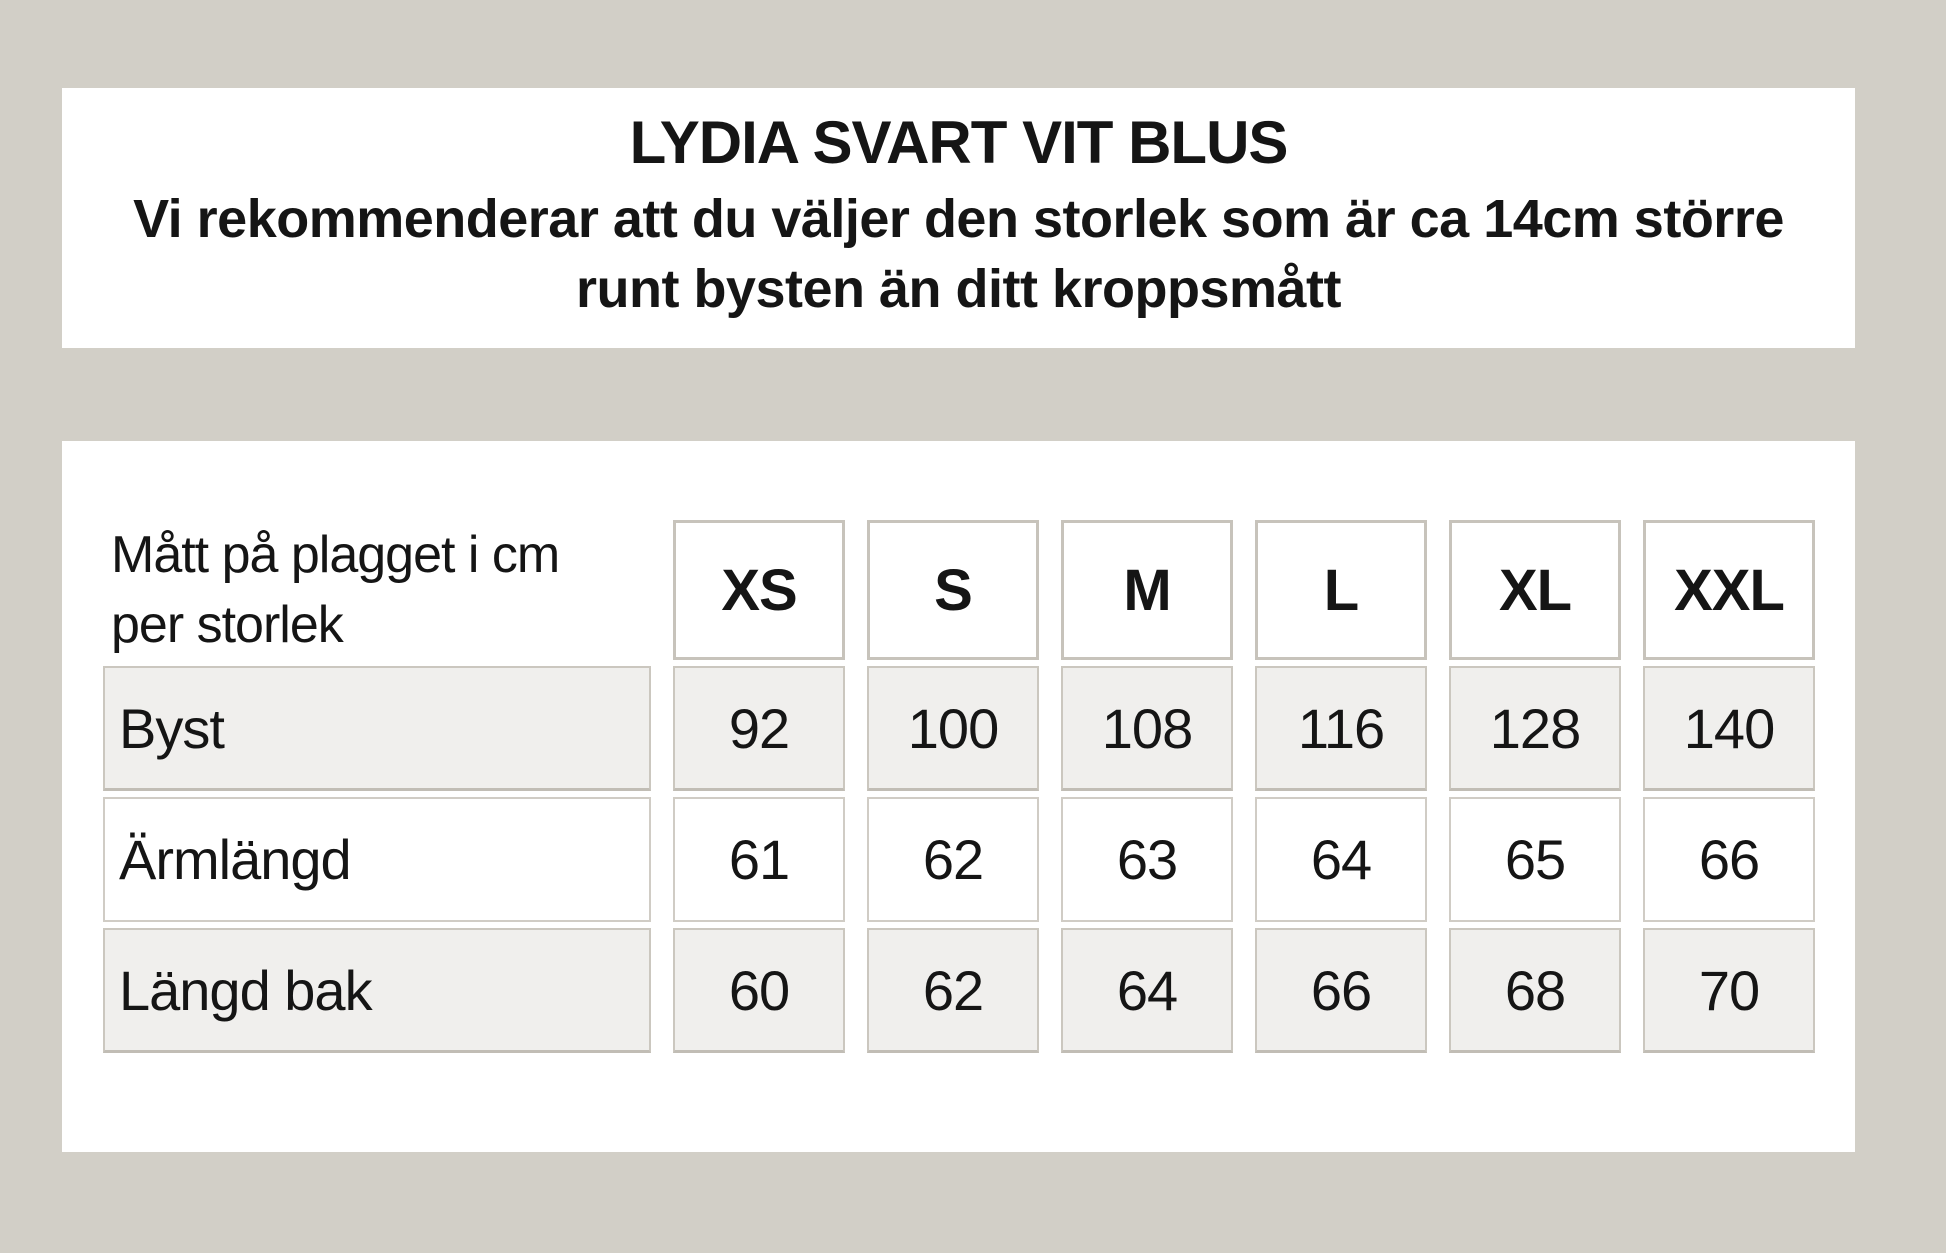 This screenshot has width=1946, height=1253. I want to click on size-recommendation-line2: runt bysten än ditt kroppsmått, so click(958, 289).